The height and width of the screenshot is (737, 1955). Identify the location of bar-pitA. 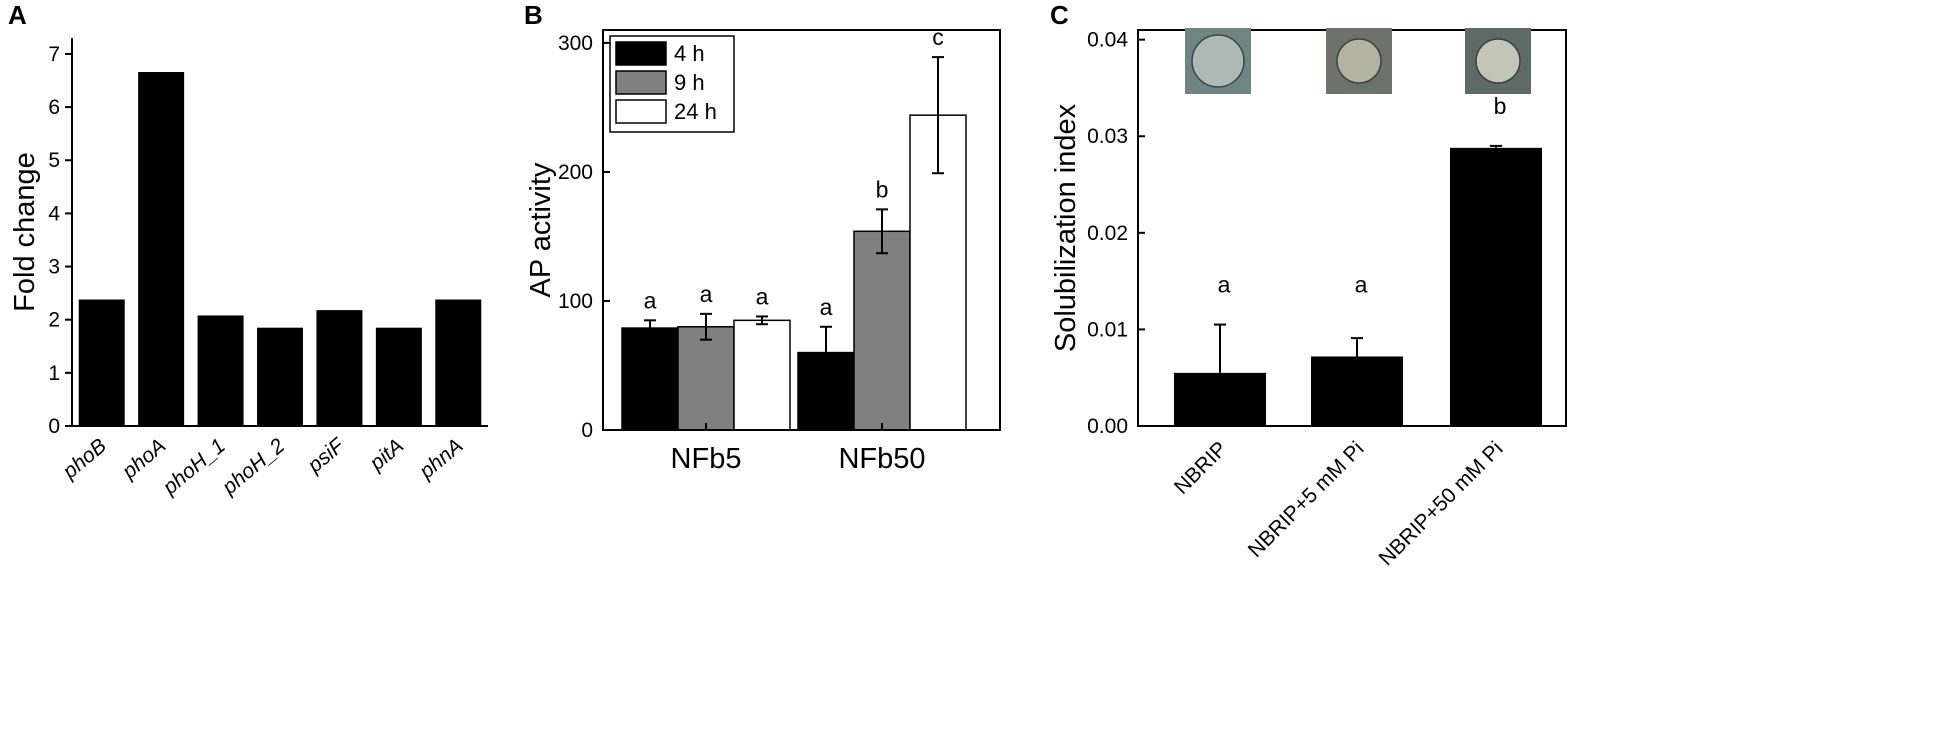
(398, 376).